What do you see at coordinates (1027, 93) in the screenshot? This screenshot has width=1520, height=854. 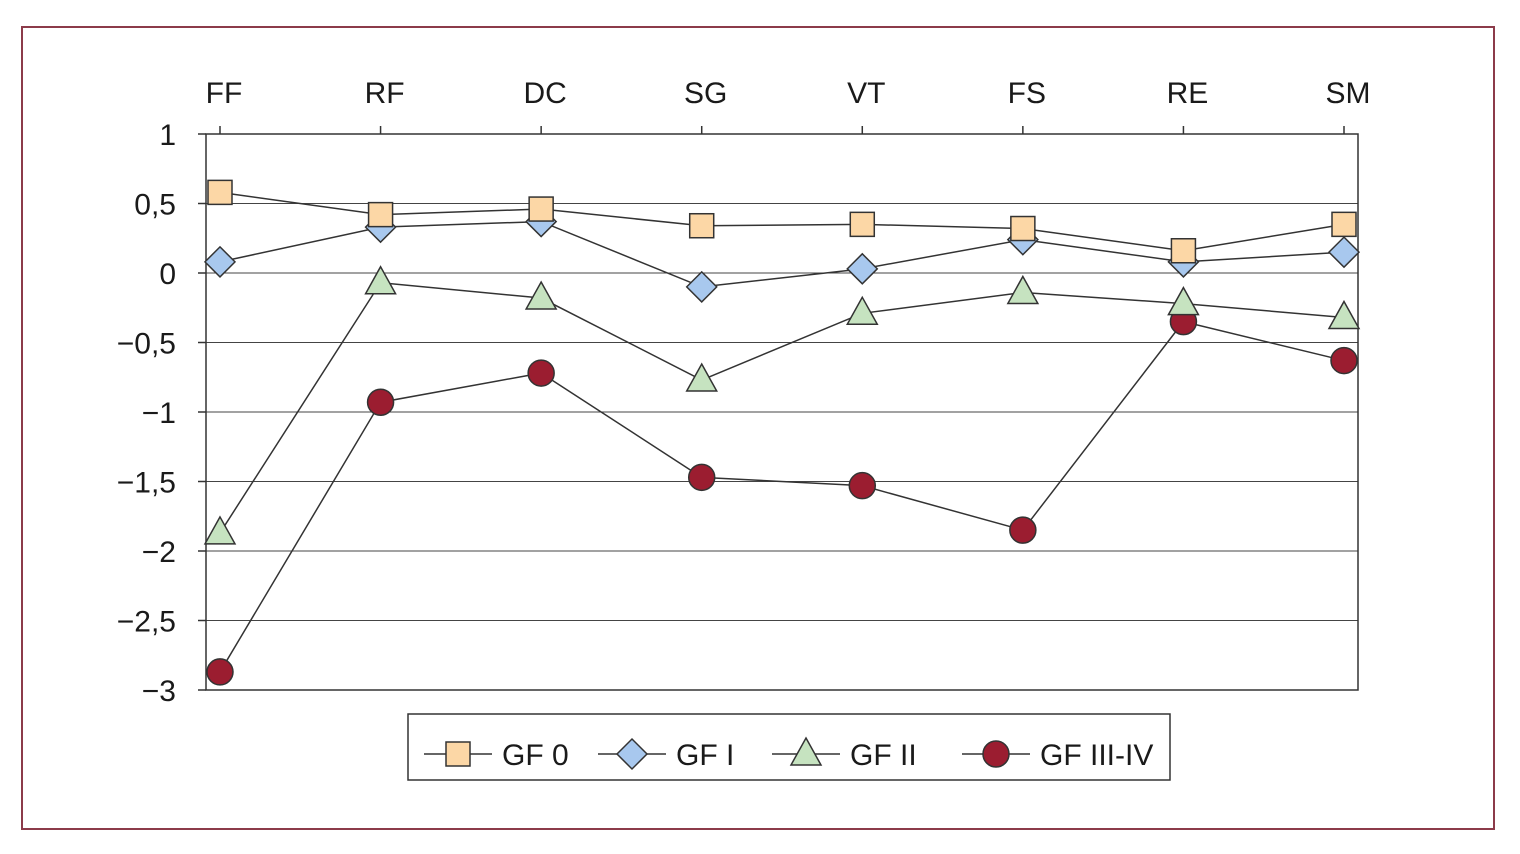 I see `x-tick-label: FS` at bounding box center [1027, 93].